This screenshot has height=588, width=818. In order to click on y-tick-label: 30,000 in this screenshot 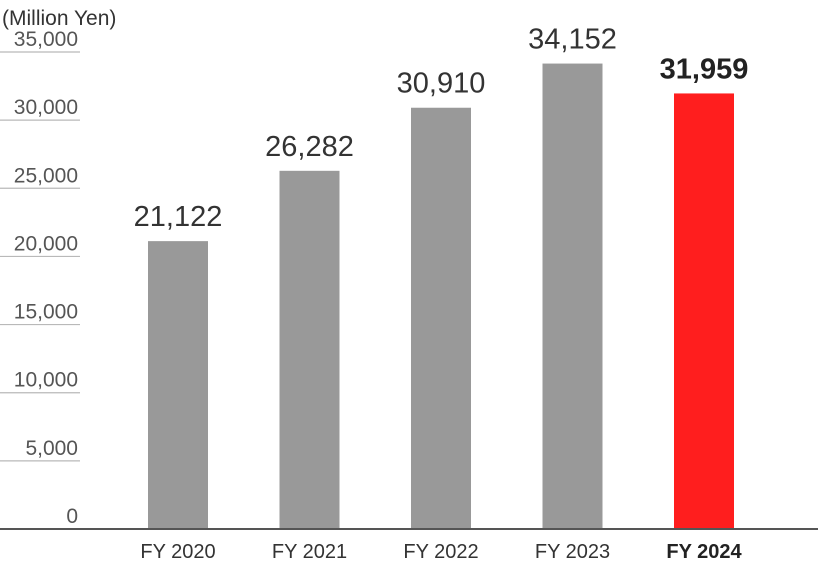, I will do `click(46, 107)`.